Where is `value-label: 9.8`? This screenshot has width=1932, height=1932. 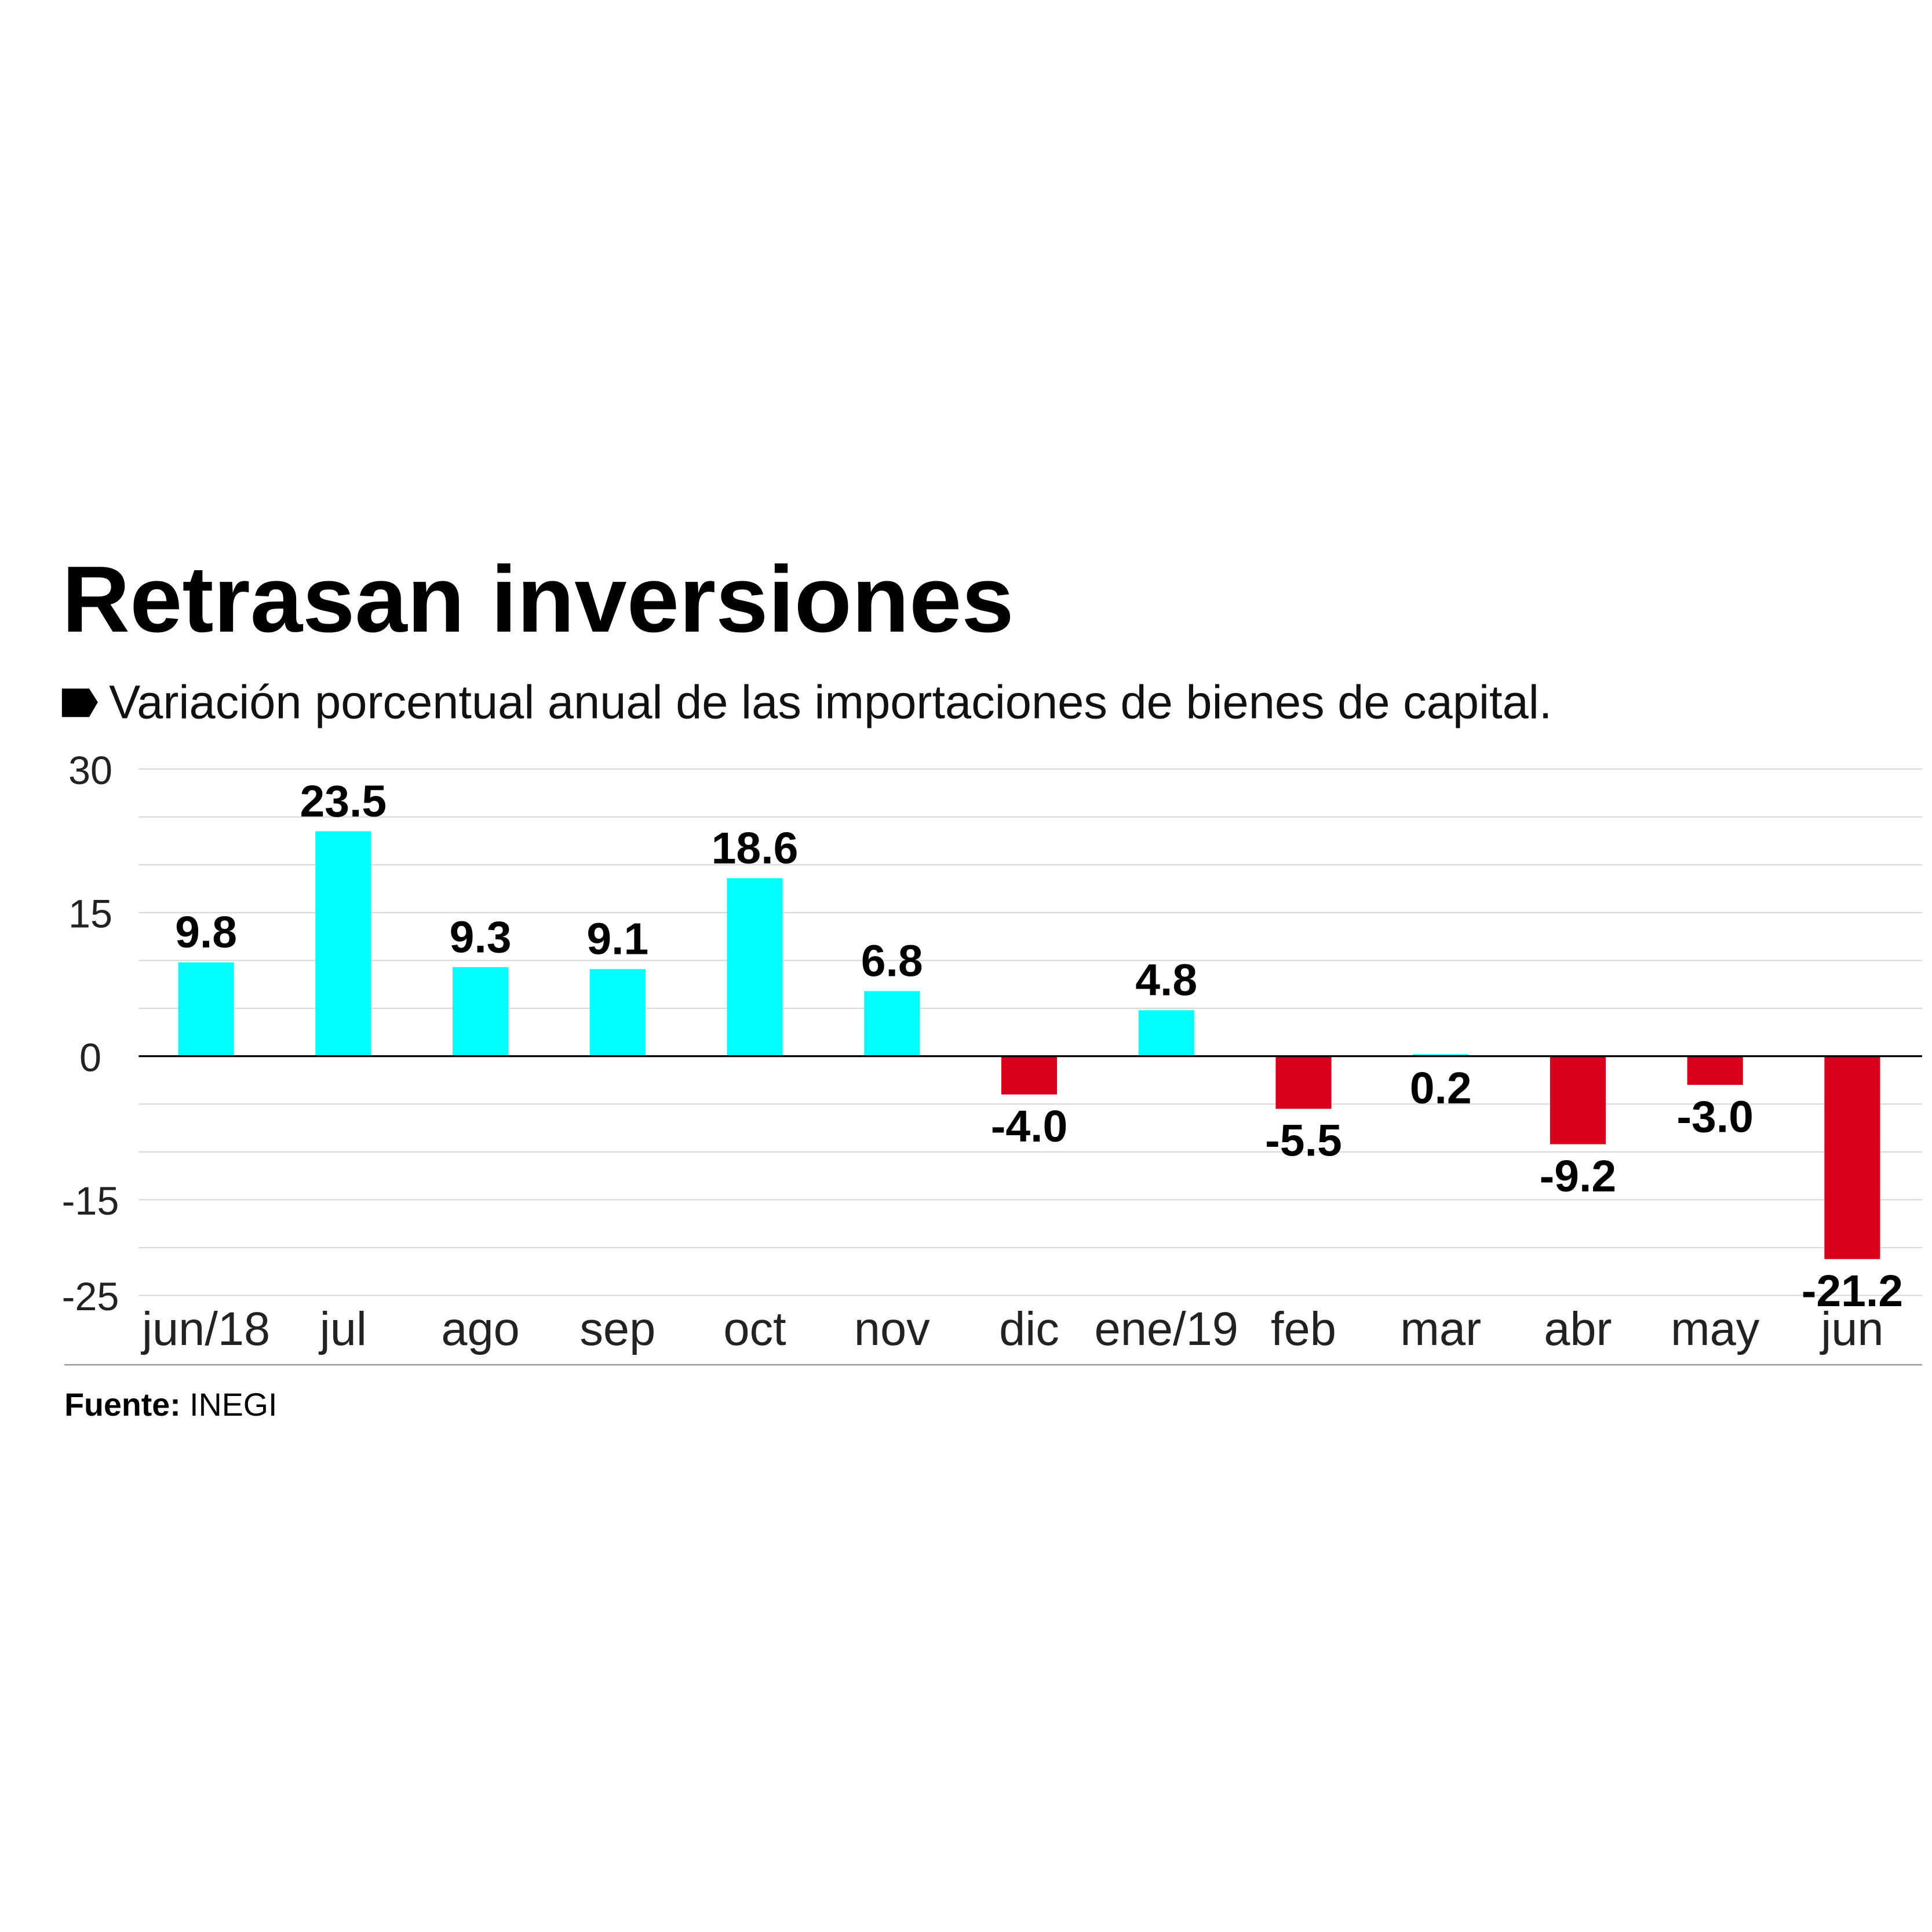 value-label: 9.8 is located at coordinates (206, 932).